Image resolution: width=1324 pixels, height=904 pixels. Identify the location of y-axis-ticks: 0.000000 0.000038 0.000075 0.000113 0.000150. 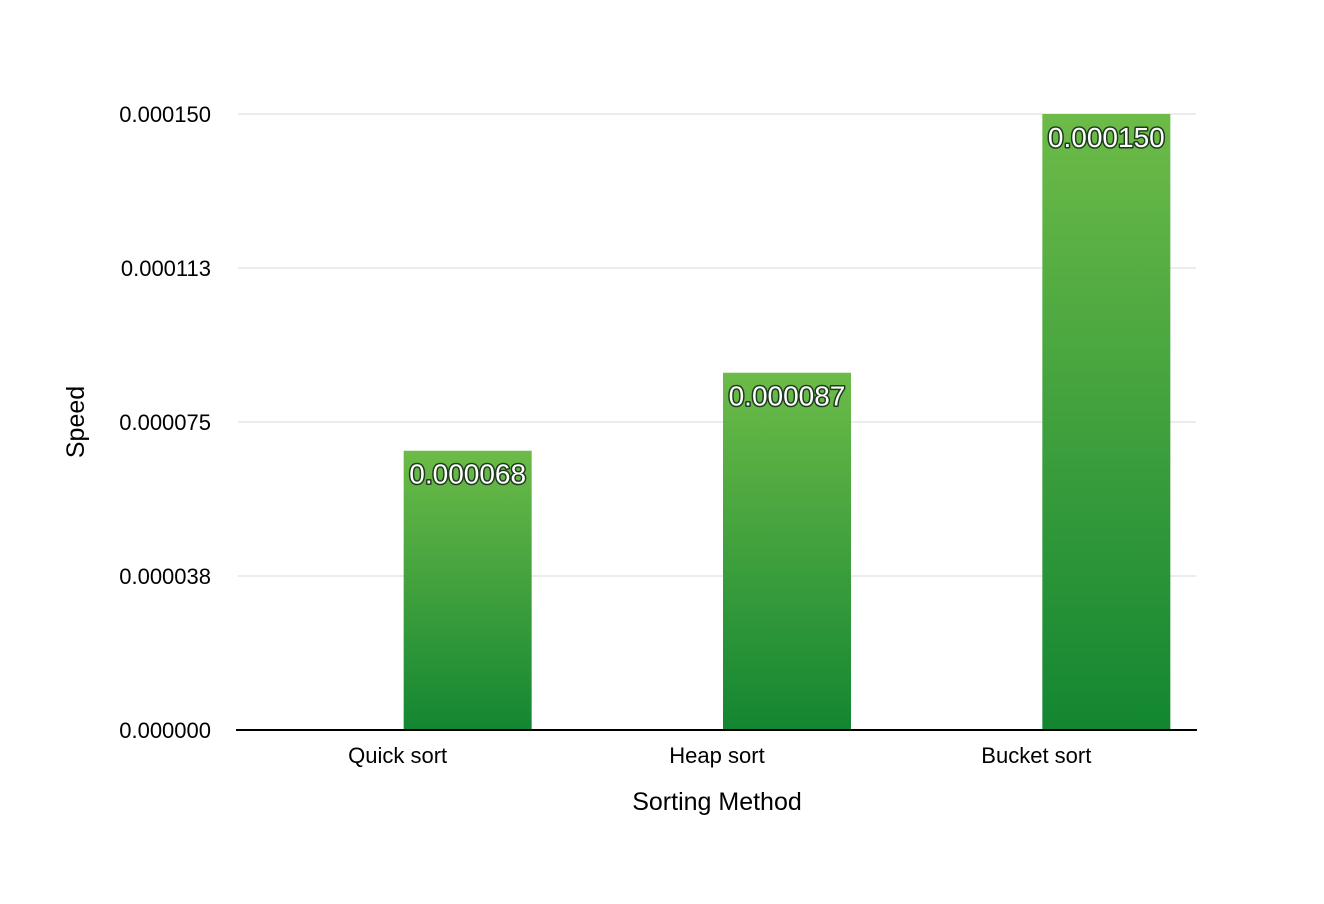
(165, 422).